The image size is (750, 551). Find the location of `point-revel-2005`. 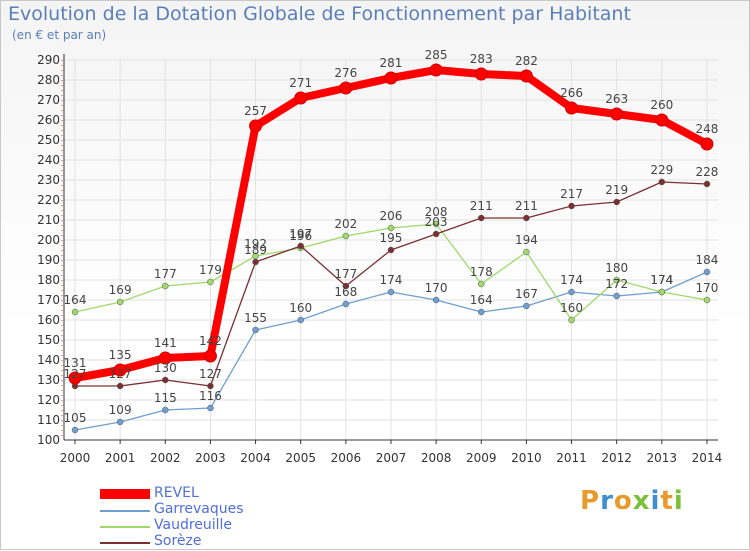

point-revel-2005 is located at coordinates (301, 98).